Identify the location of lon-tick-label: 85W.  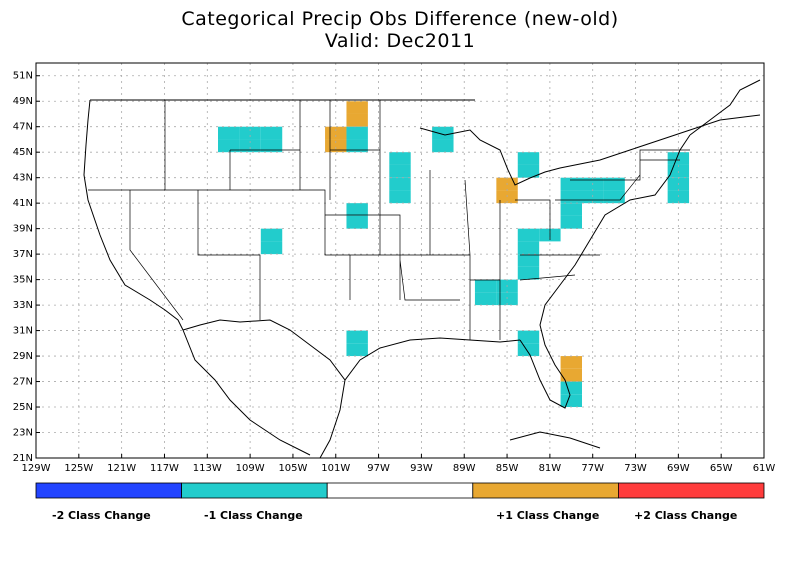
(507, 468).